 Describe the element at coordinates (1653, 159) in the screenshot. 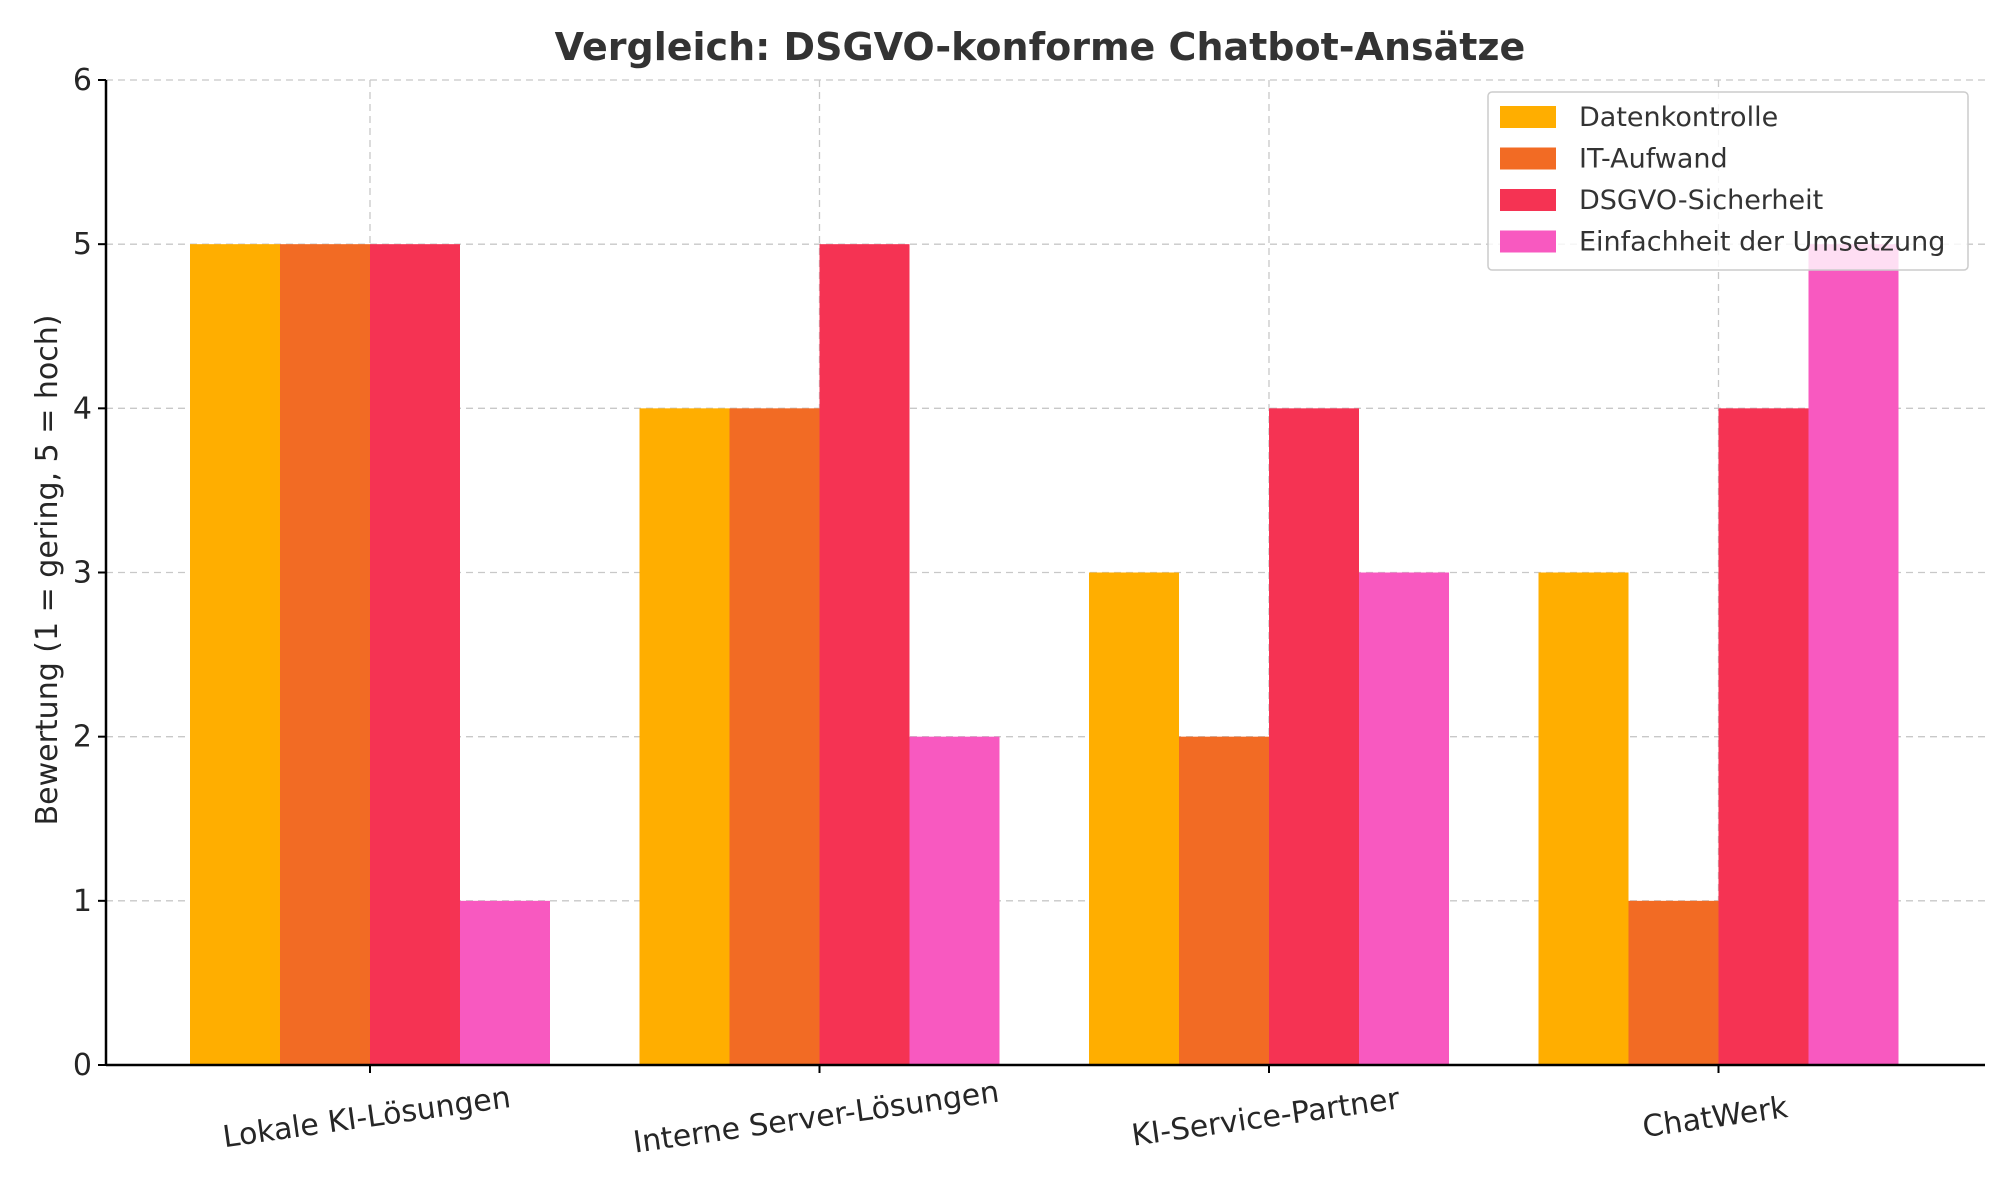

I see `legend-label: IT-Aufwand` at that location.